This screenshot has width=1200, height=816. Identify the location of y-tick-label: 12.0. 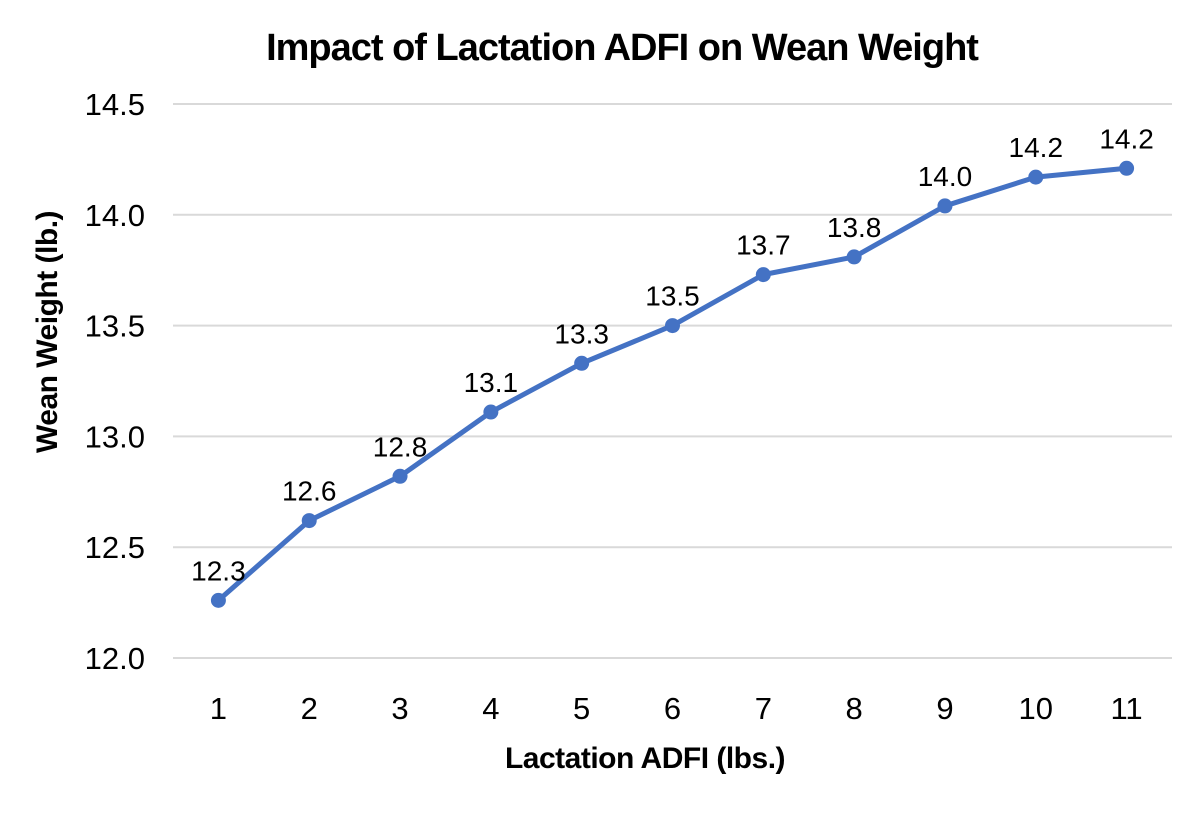
(115, 658).